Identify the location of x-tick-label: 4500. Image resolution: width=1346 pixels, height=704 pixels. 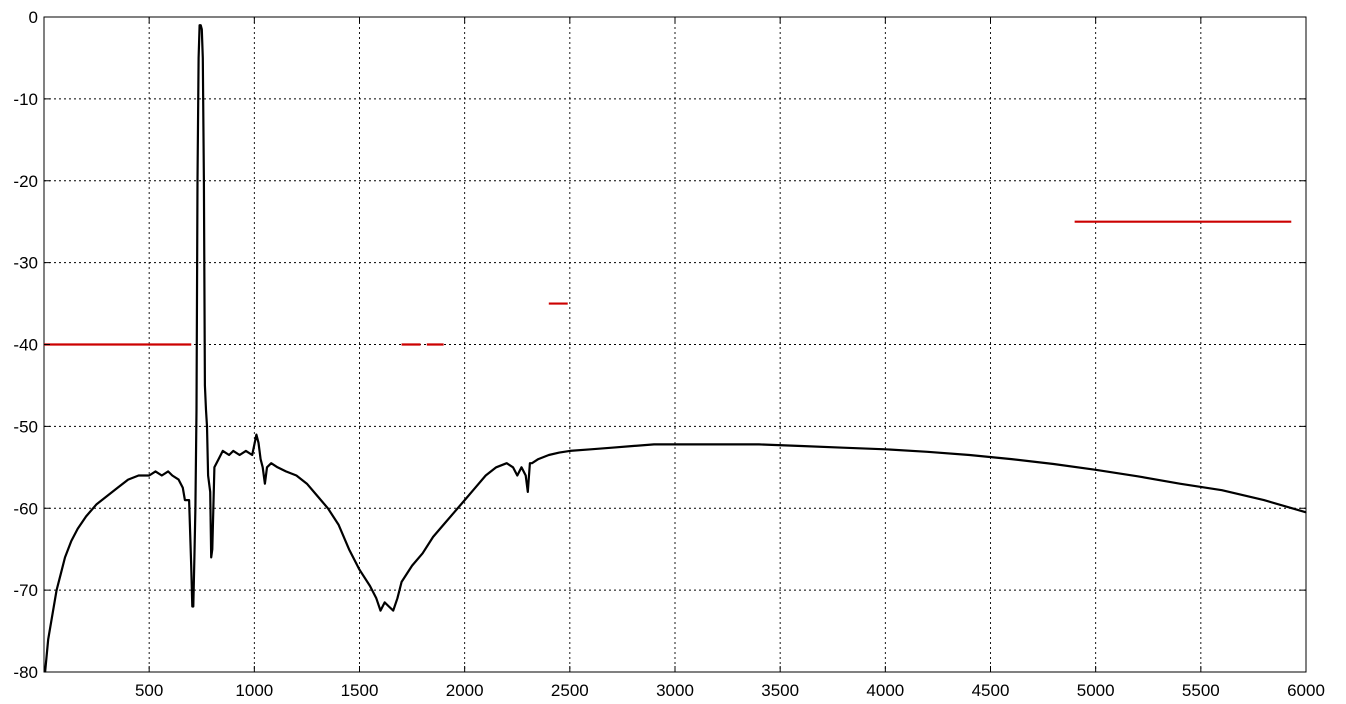
(991, 690).